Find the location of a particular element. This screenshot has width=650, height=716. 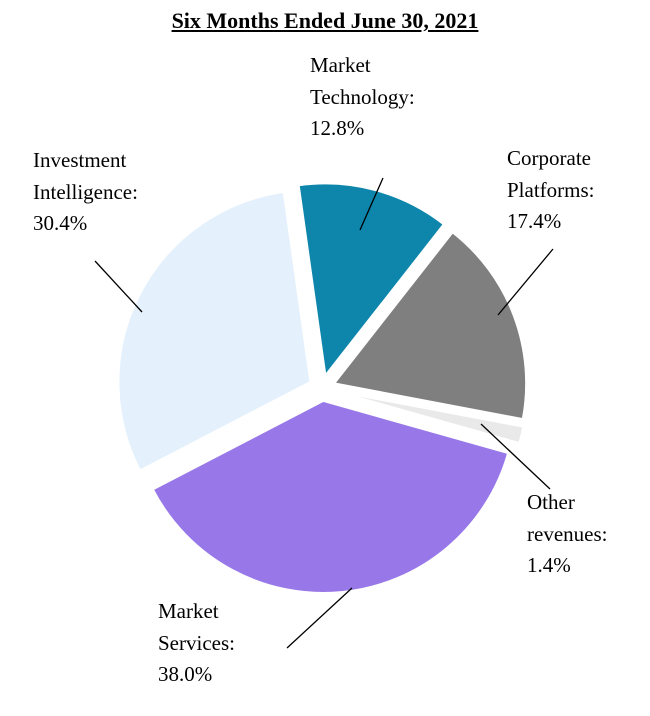

pie-slice-corporate-platforms is located at coordinates (430, 325).